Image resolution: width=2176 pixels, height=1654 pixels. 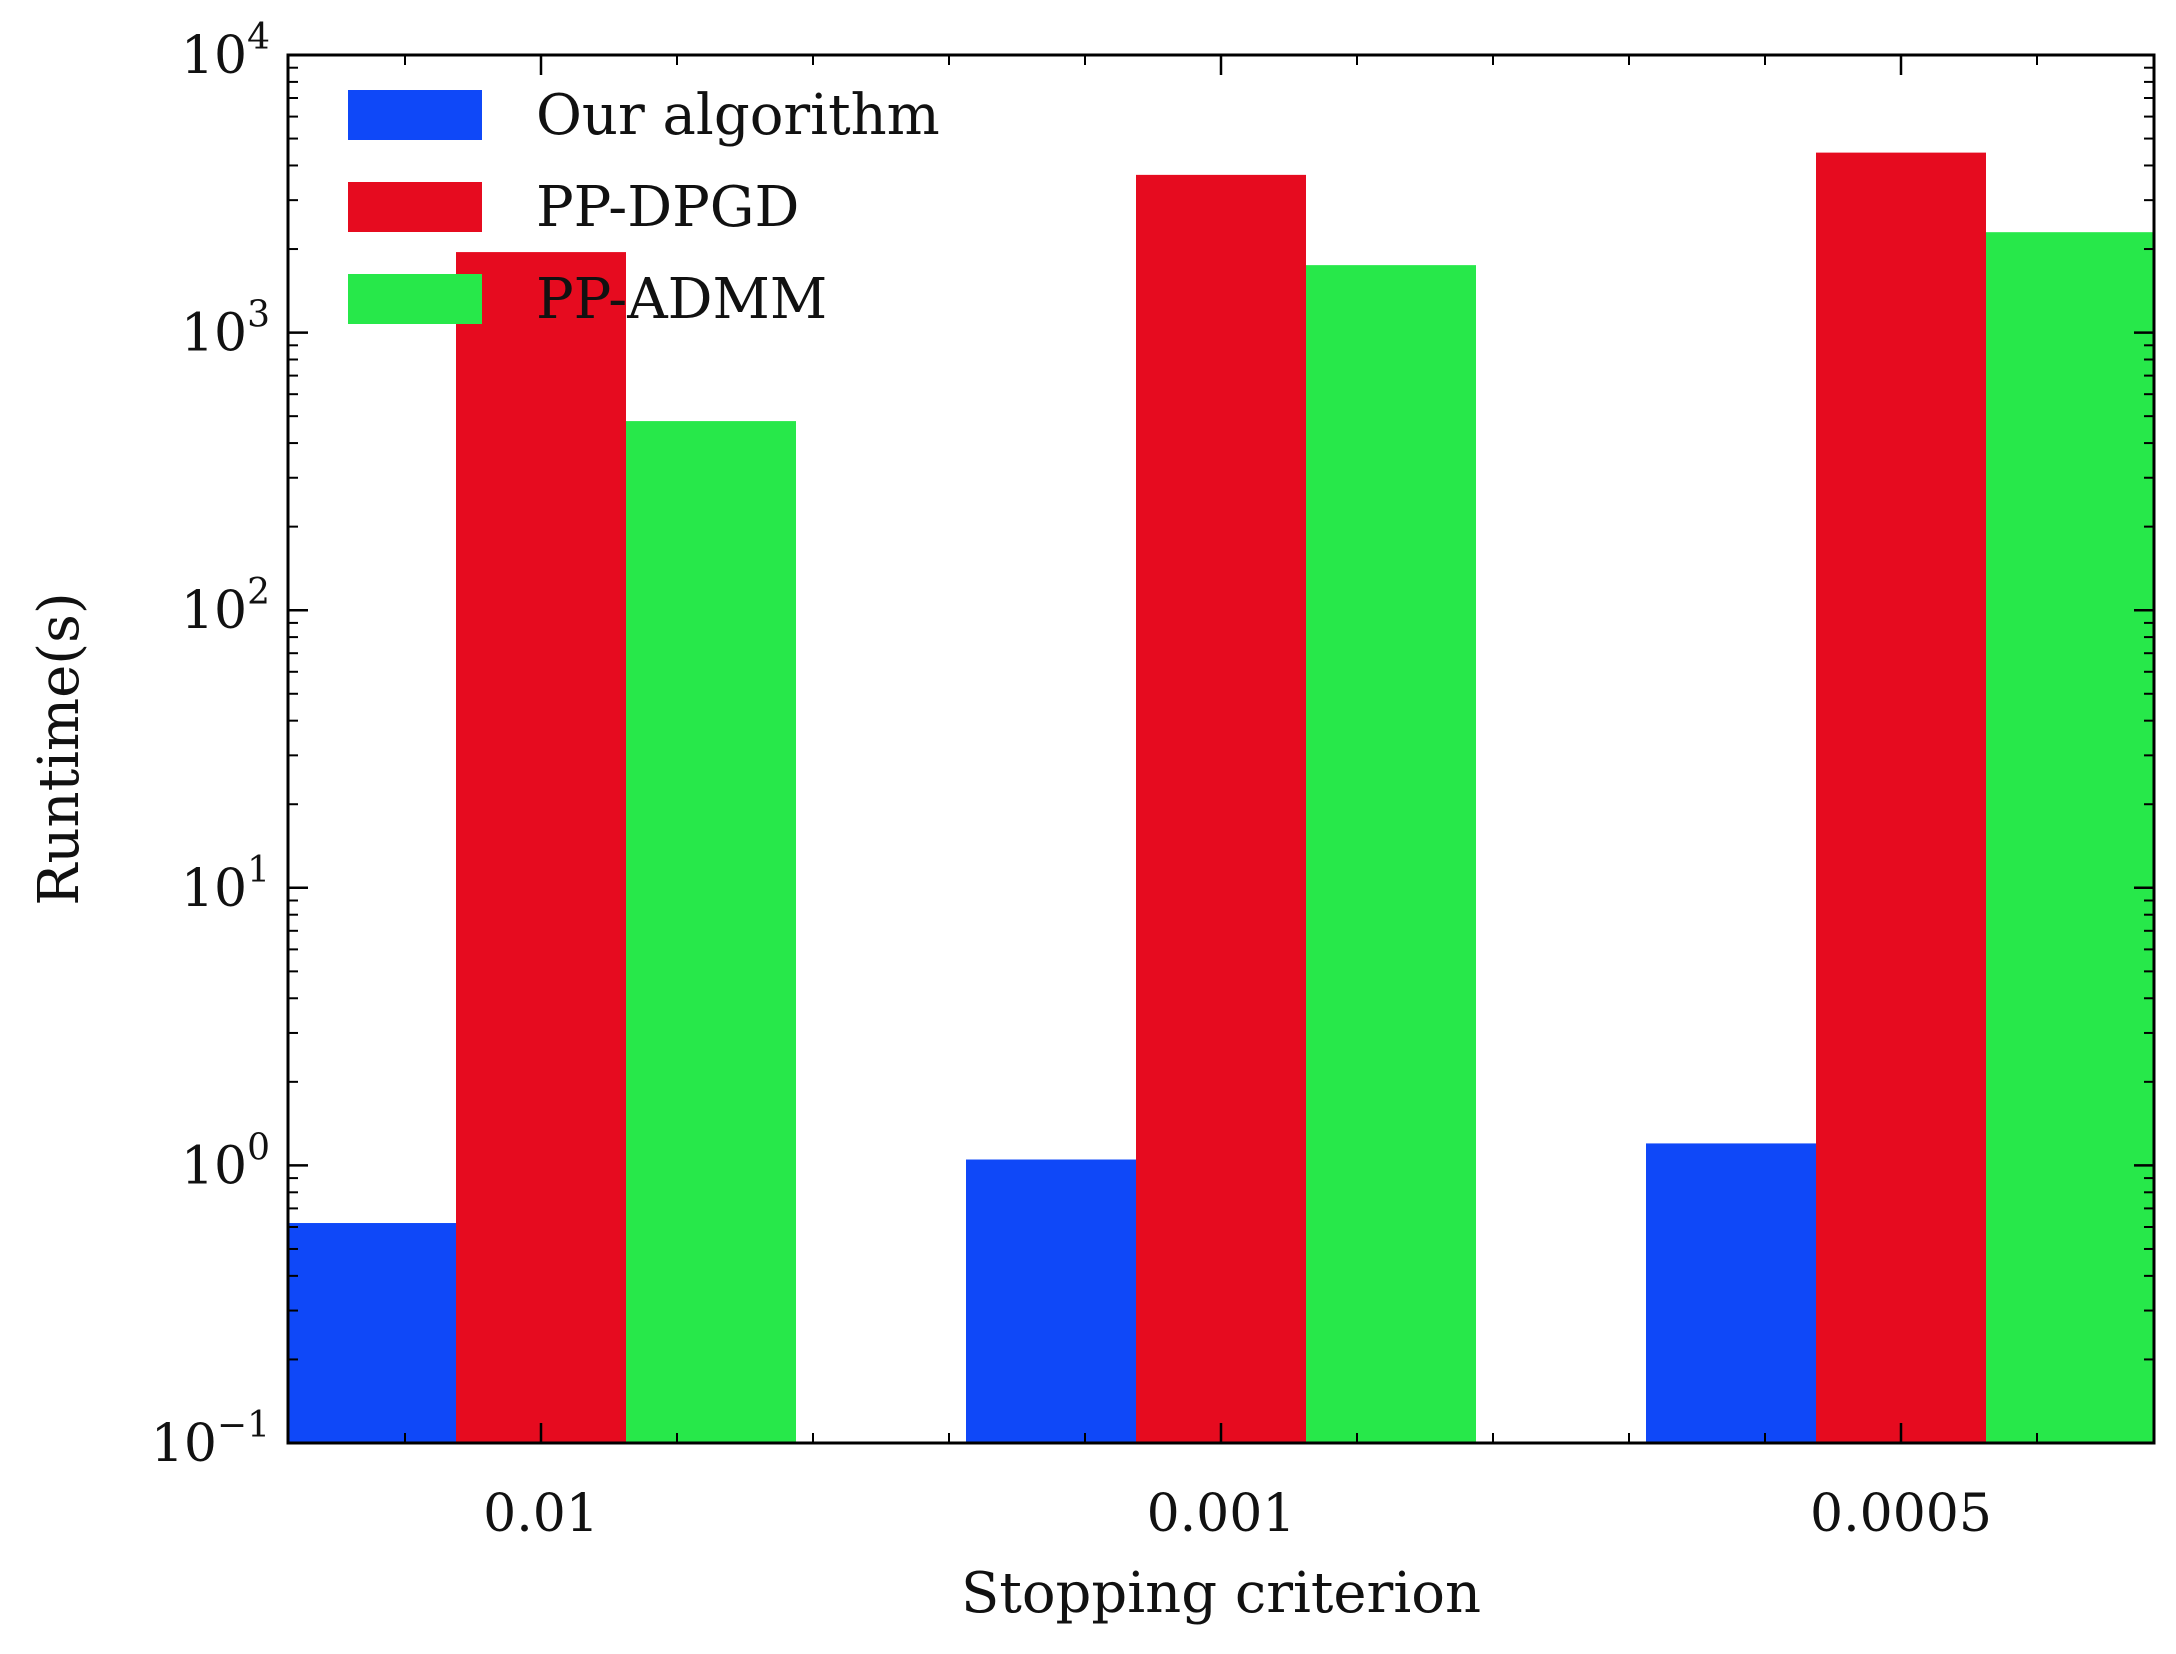 I want to click on y-tick-label: 10¹, so click(x=225, y=884).